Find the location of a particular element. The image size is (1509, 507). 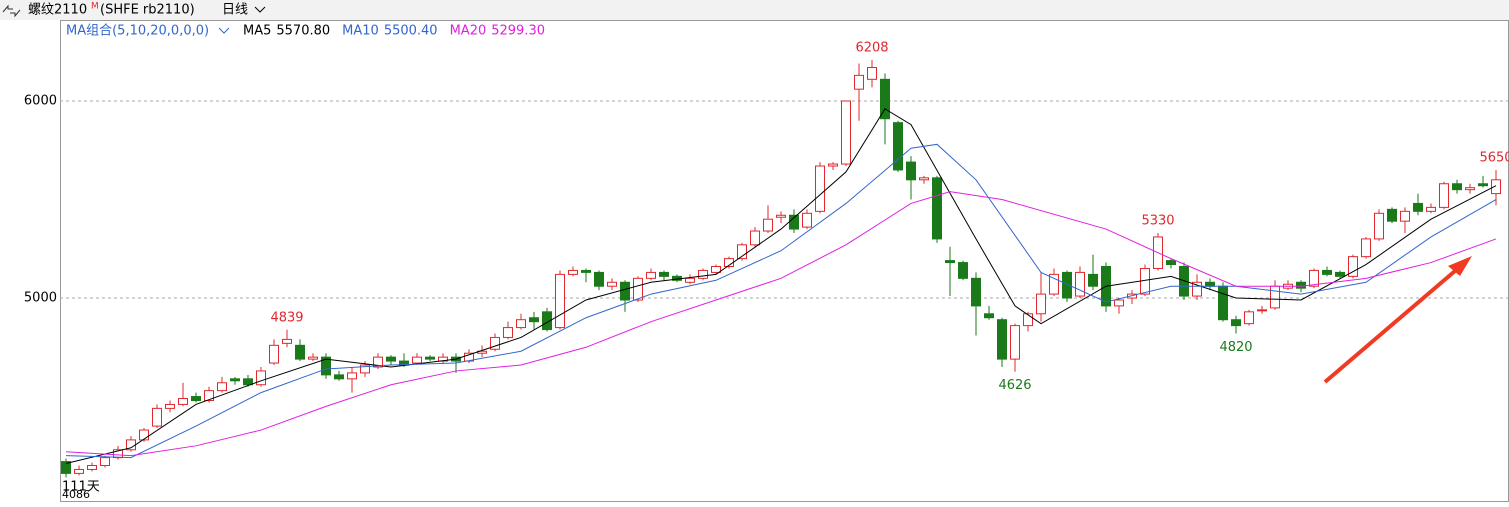

footer-label: 4086 is located at coordinates (76, 494).